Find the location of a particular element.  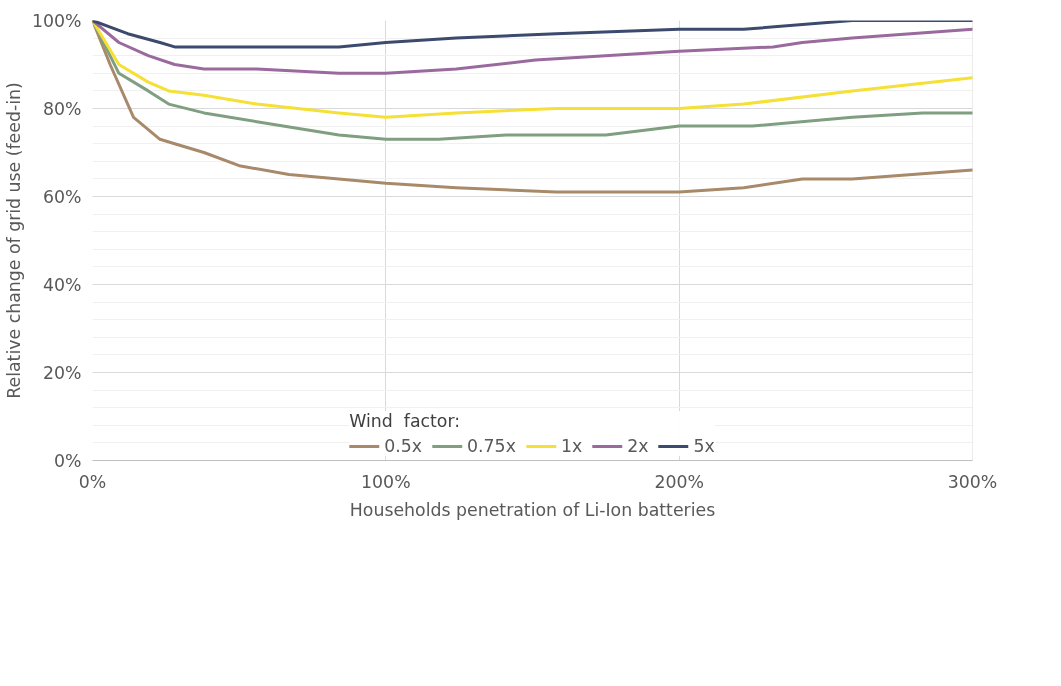

y-tick-label: 0% is located at coordinates (68, 460).